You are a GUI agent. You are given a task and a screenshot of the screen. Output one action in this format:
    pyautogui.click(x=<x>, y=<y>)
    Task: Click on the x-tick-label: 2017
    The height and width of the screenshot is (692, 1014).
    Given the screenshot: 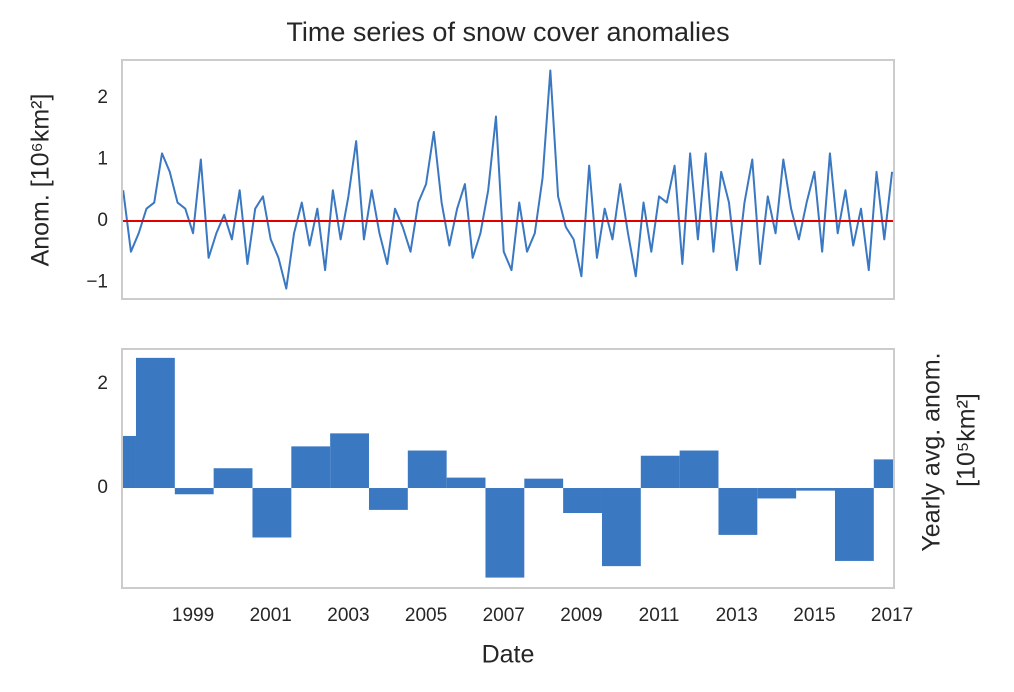 What is the action you would take?
    pyautogui.click(x=892, y=615)
    